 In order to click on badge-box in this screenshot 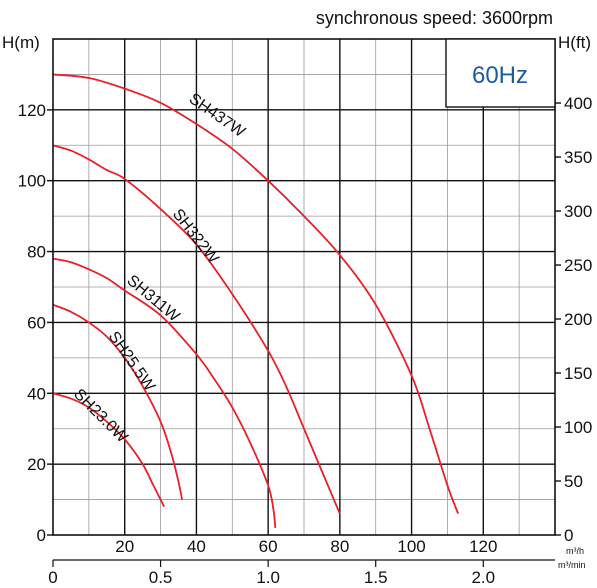, I will do `click(500, 73)`.